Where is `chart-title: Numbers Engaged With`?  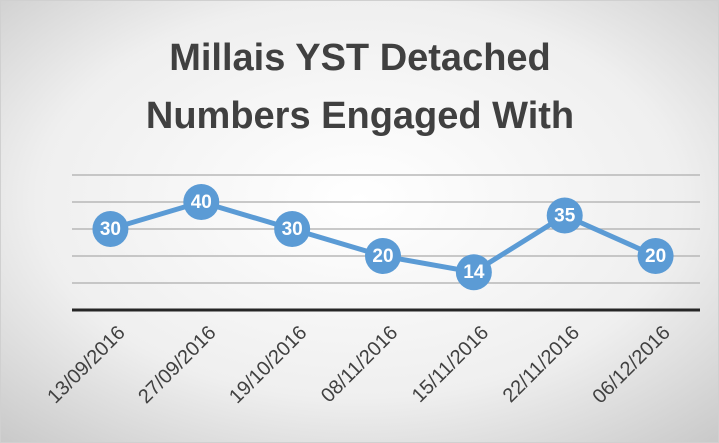 chart-title: Numbers Engaged With is located at coordinates (360, 116).